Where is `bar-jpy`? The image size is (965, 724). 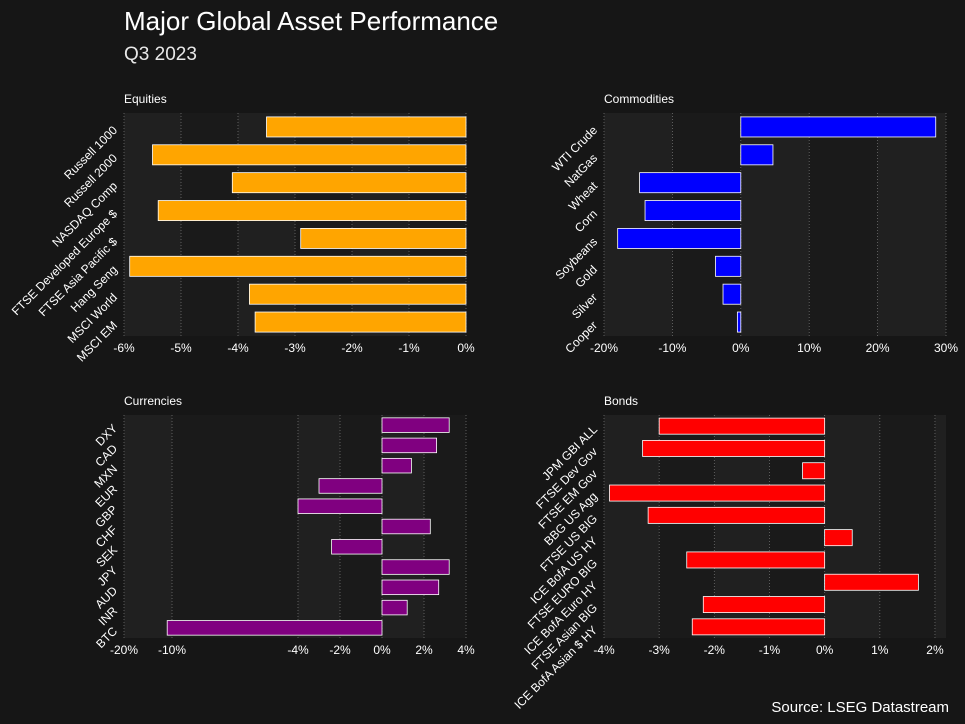 bar-jpy is located at coordinates (415, 567).